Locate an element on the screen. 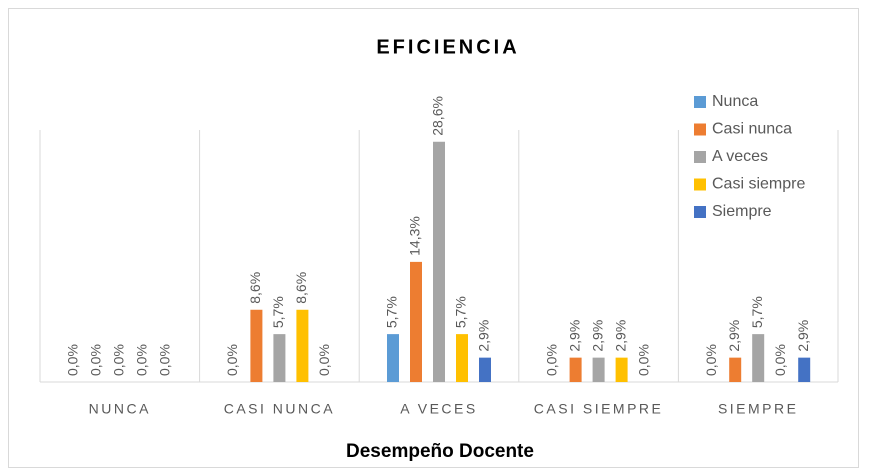 The height and width of the screenshot is (474, 869). legend-label: Casi siempre is located at coordinates (758, 184).